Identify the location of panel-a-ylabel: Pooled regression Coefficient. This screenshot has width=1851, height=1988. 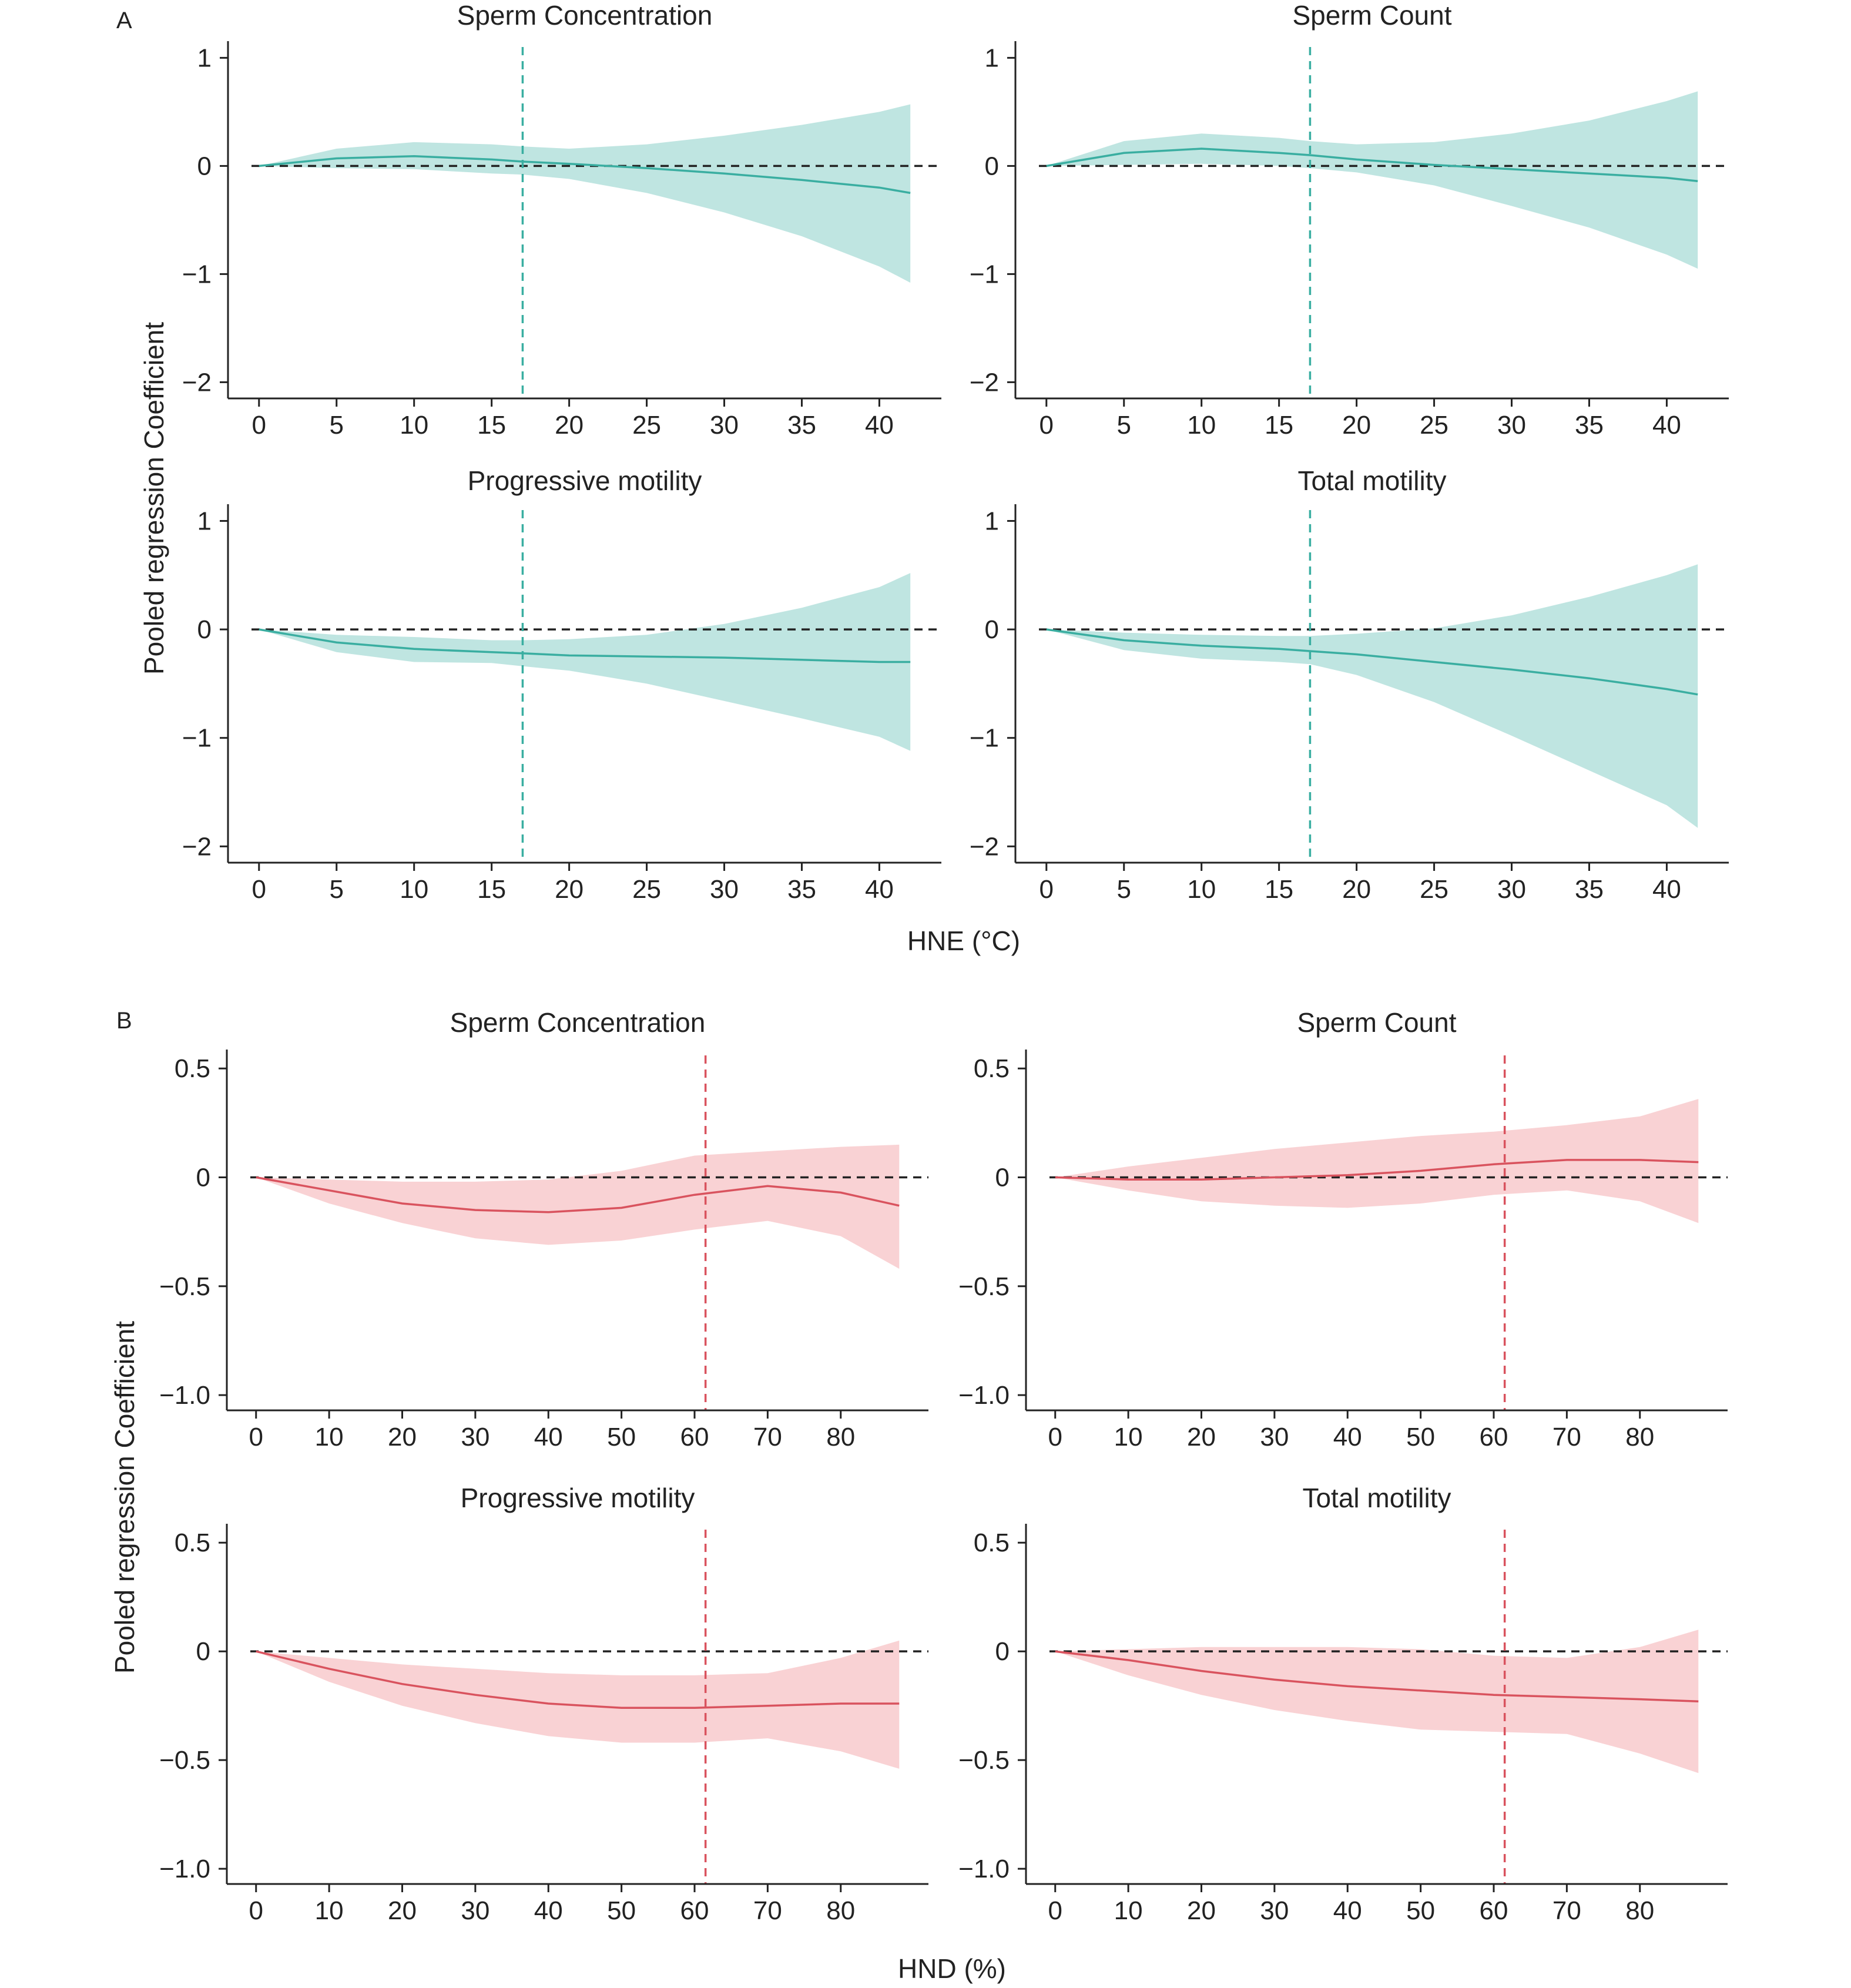
(154, 498).